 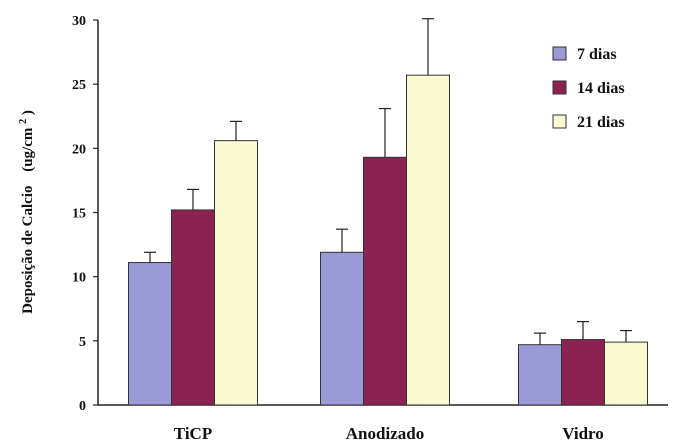 I want to click on y-axis-label-main: Deposição de Calcio, so click(x=28, y=250).